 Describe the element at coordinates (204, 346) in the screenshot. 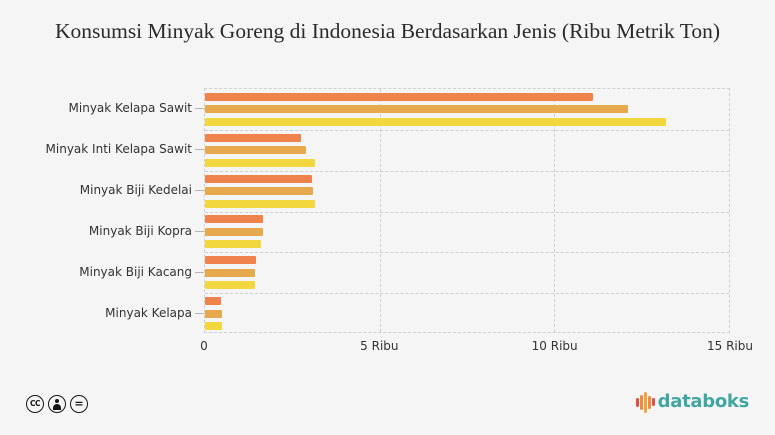

I see `x-axis-label: 0` at that location.